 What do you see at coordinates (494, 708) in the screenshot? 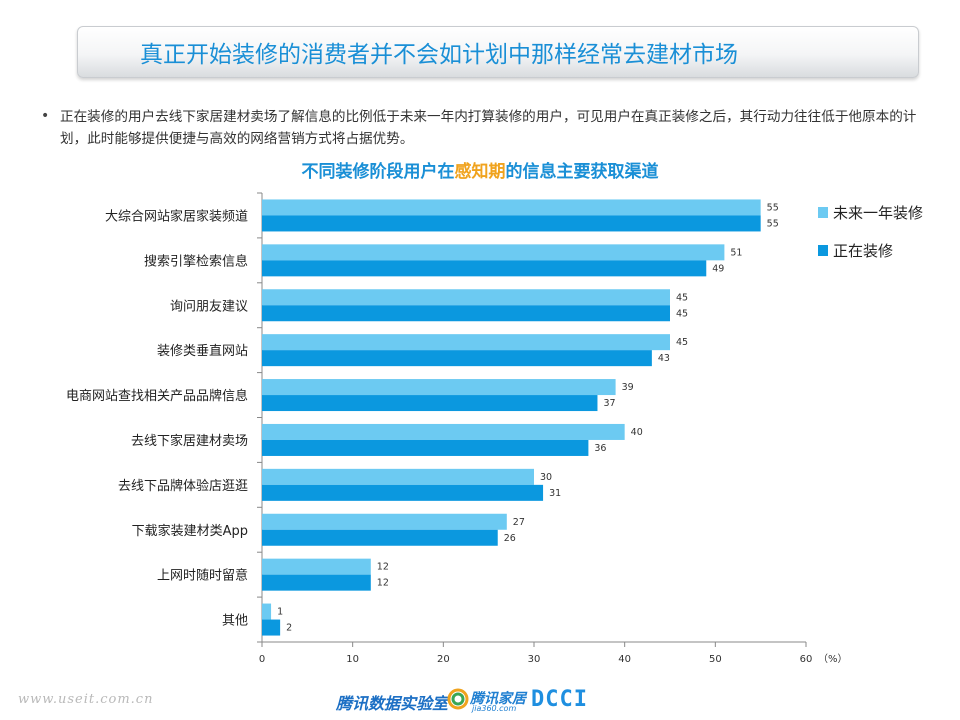
I see `footer-jia-url: jia360.com` at bounding box center [494, 708].